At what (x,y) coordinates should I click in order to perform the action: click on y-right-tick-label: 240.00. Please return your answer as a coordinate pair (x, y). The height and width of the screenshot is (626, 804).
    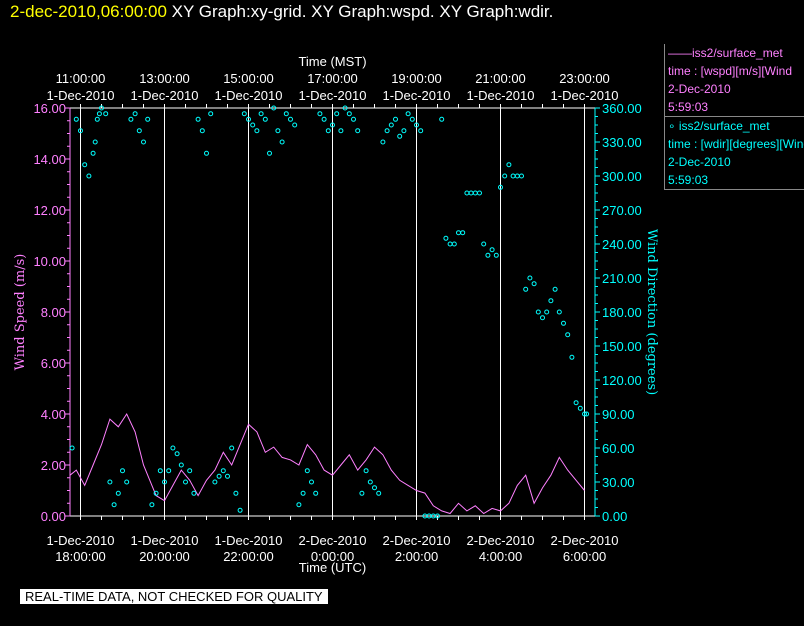
    Looking at the image, I should click on (622, 244).